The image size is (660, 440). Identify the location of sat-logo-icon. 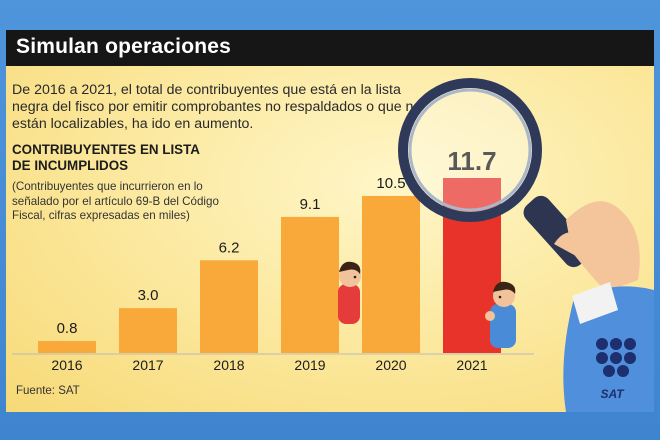
(612, 358).